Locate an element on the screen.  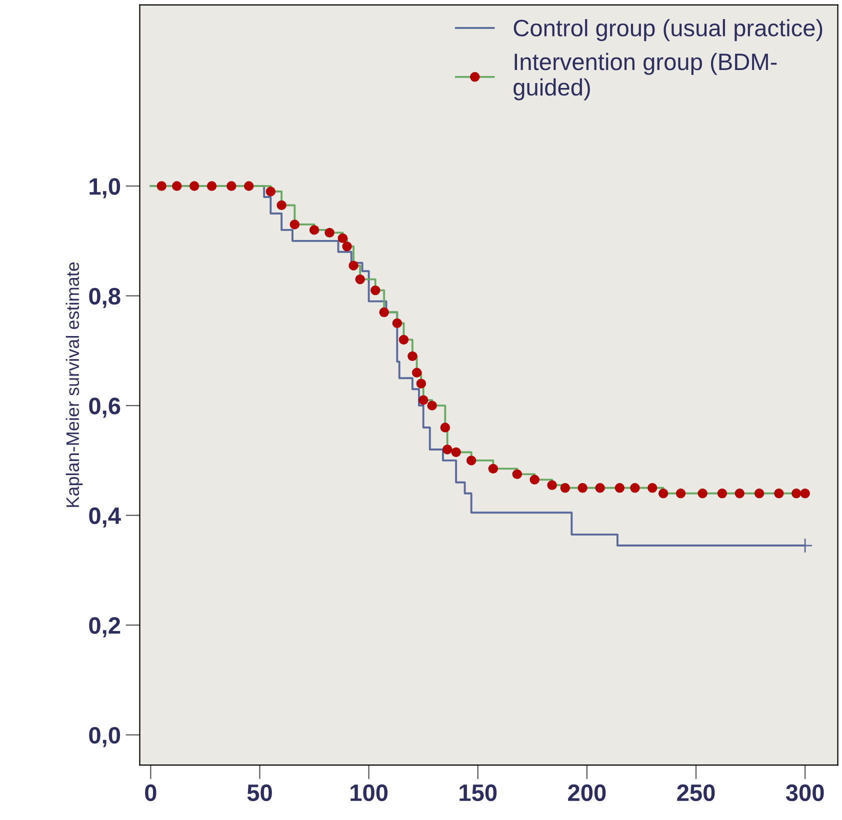
x-tick-label: 50 is located at coordinates (259, 793).